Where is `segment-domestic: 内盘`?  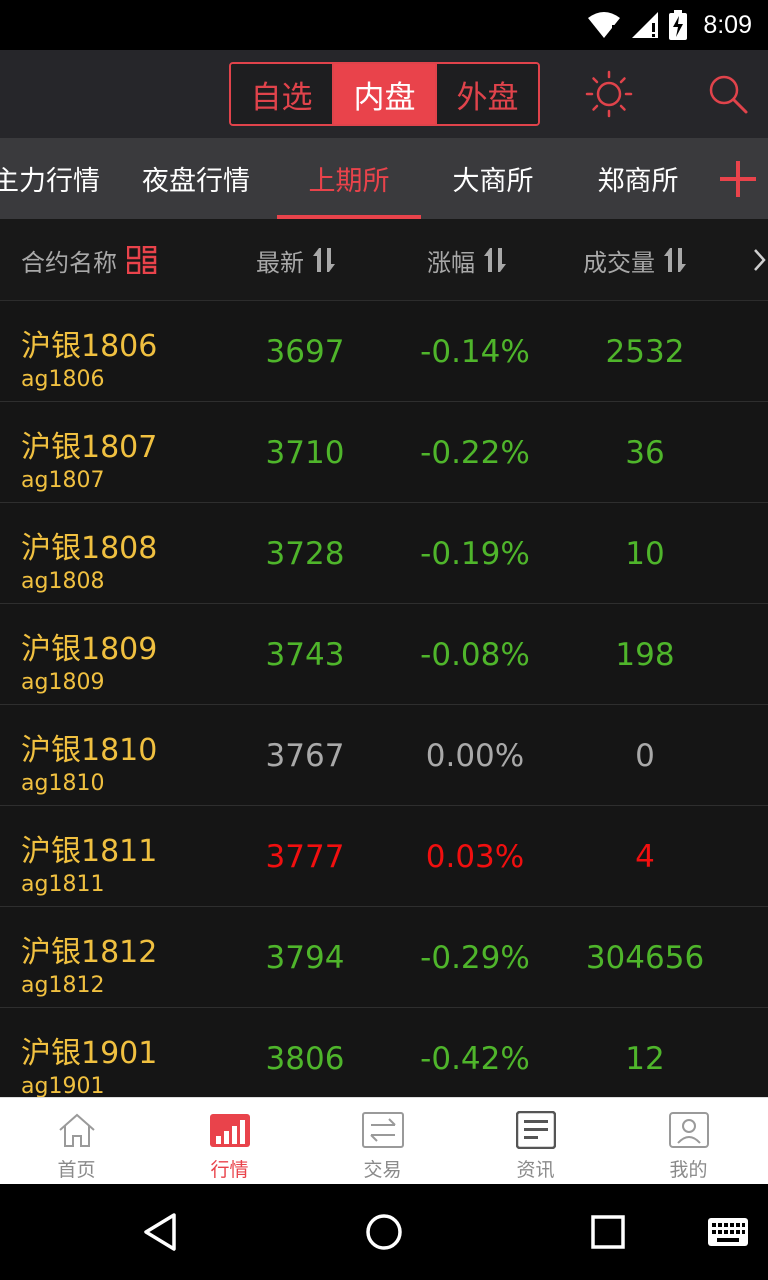 segment-domestic: 内盘 is located at coordinates (383, 94).